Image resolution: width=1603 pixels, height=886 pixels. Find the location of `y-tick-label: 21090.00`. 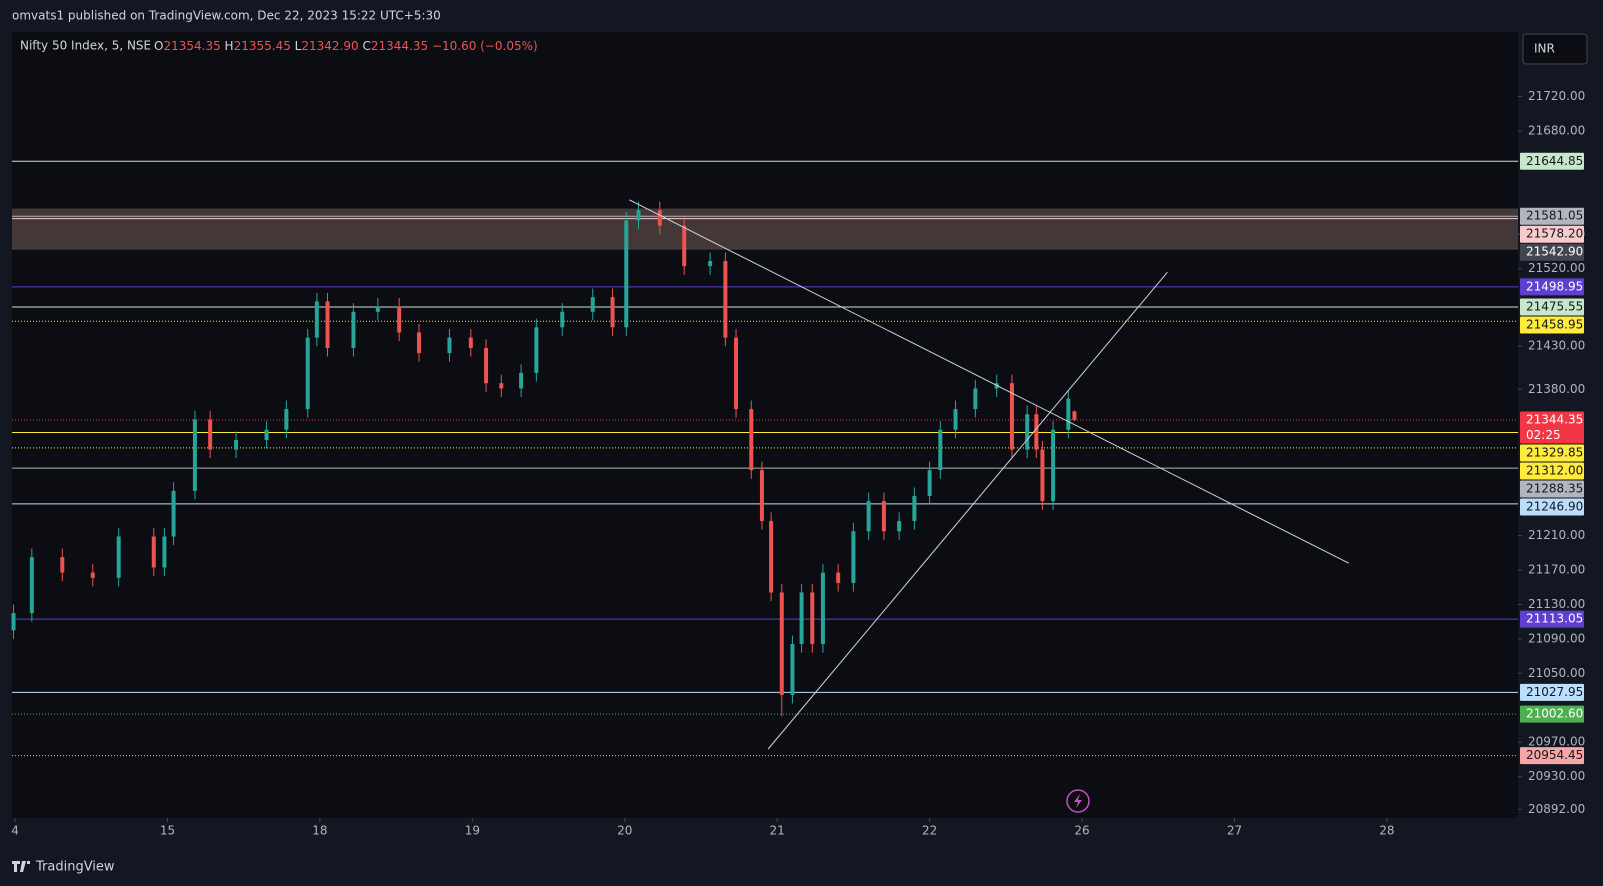

y-tick-label: 21090.00 is located at coordinates (1556, 638).